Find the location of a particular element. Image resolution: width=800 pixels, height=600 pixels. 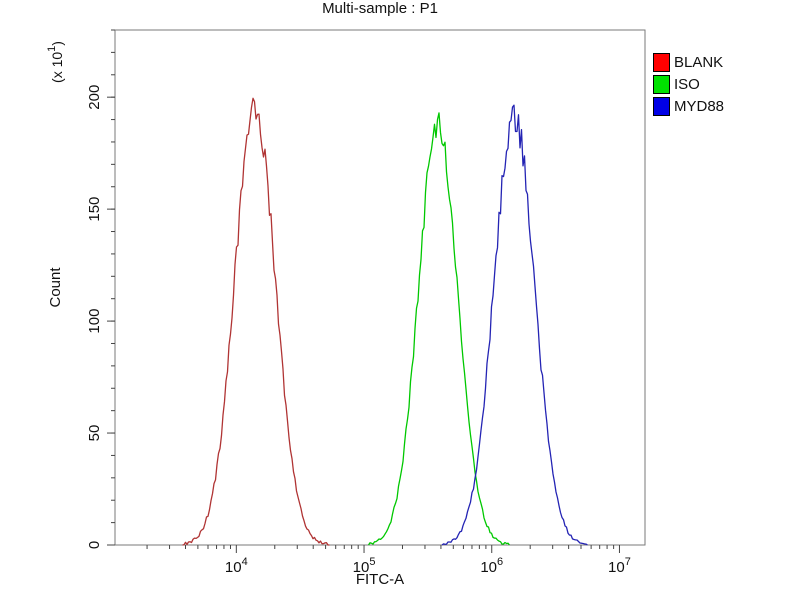

legend-label-myd88: MYD88 is located at coordinates (699, 106).